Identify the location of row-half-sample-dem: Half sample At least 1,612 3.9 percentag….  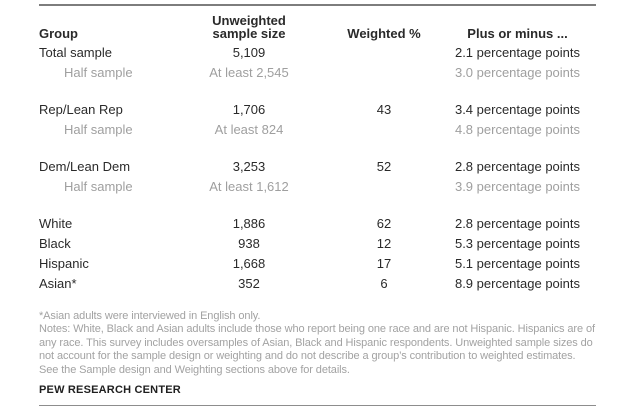
(317, 187).